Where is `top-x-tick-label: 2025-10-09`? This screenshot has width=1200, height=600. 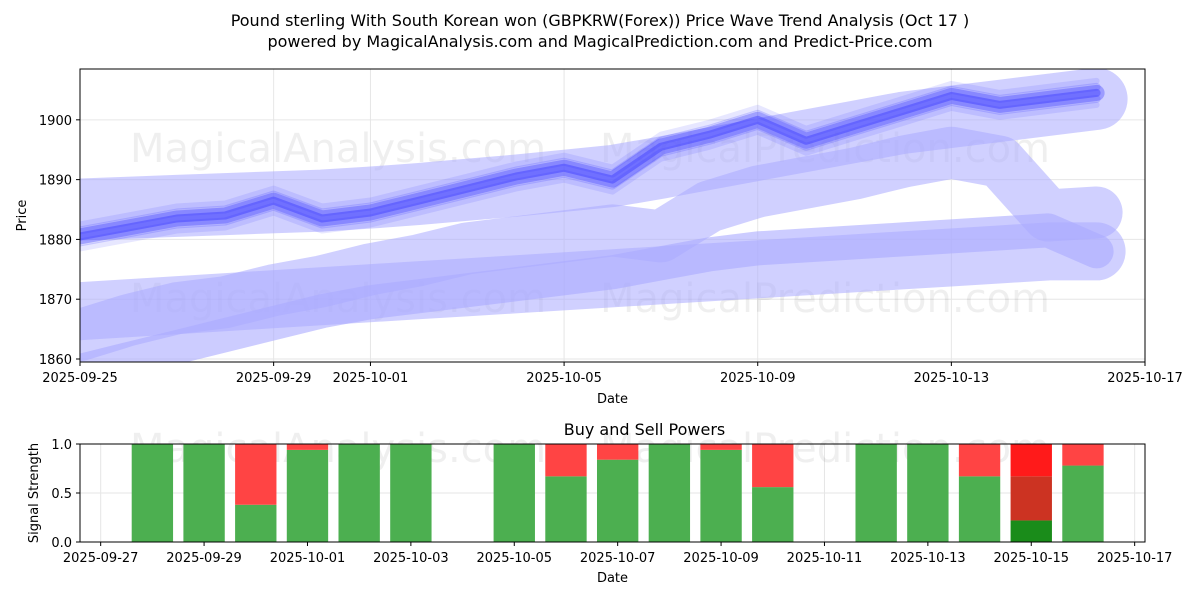
top-x-tick-label: 2025-10-09 is located at coordinates (758, 378).